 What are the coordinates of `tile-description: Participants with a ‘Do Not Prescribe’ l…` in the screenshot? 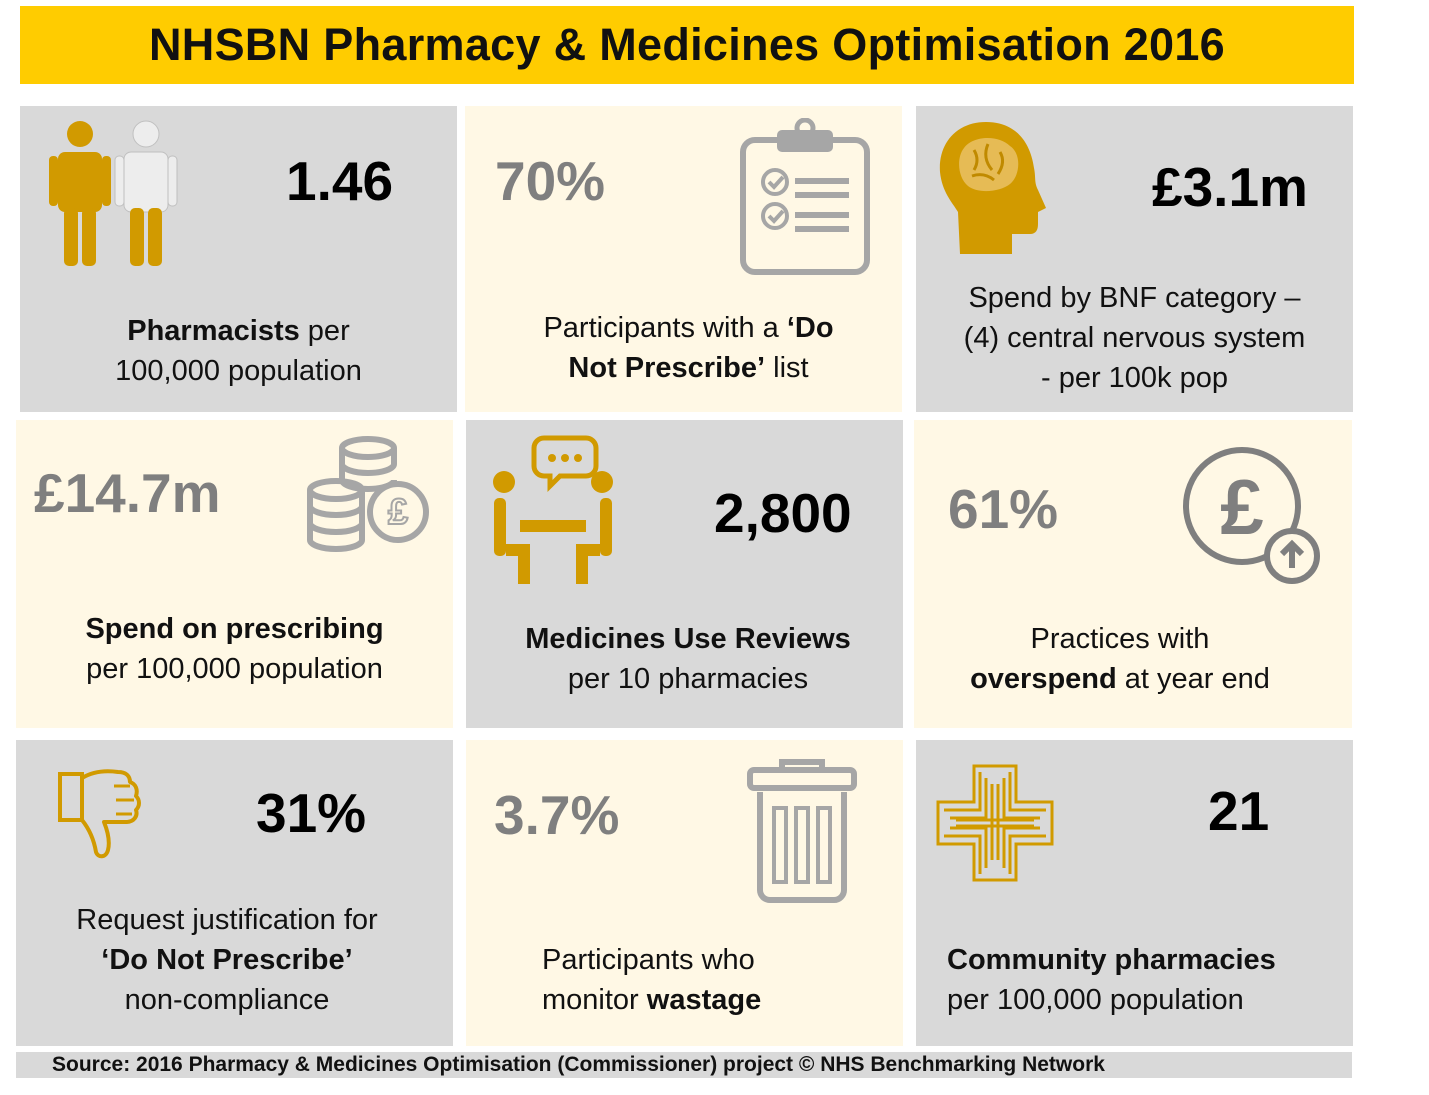 It's located at (688, 348).